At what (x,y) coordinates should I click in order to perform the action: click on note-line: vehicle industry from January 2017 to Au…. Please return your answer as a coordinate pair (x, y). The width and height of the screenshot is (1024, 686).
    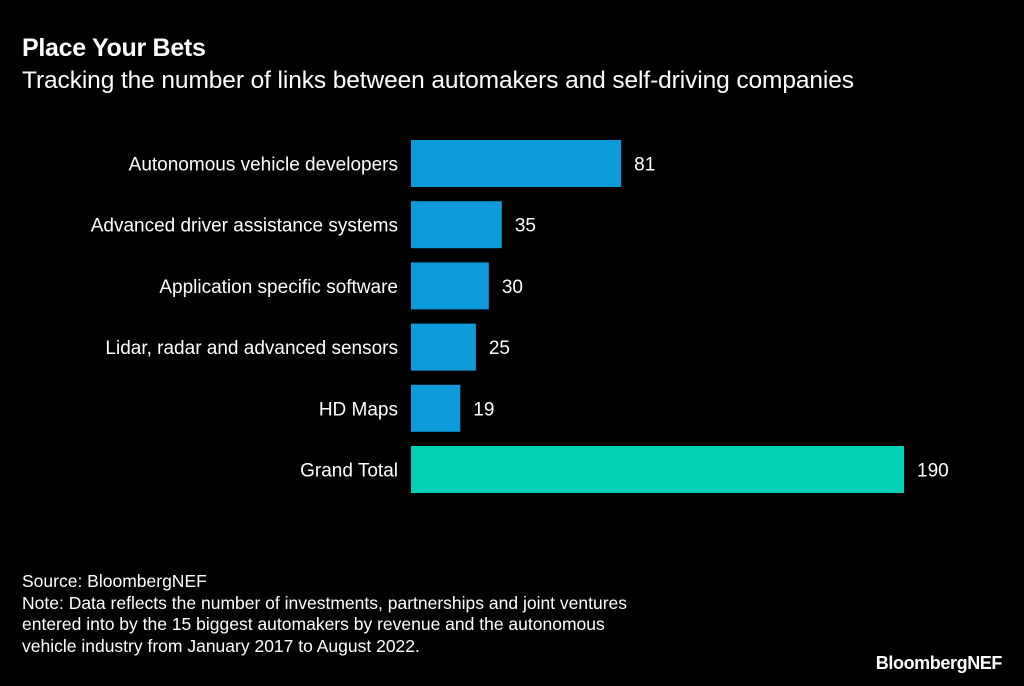
    Looking at the image, I should click on (221, 645).